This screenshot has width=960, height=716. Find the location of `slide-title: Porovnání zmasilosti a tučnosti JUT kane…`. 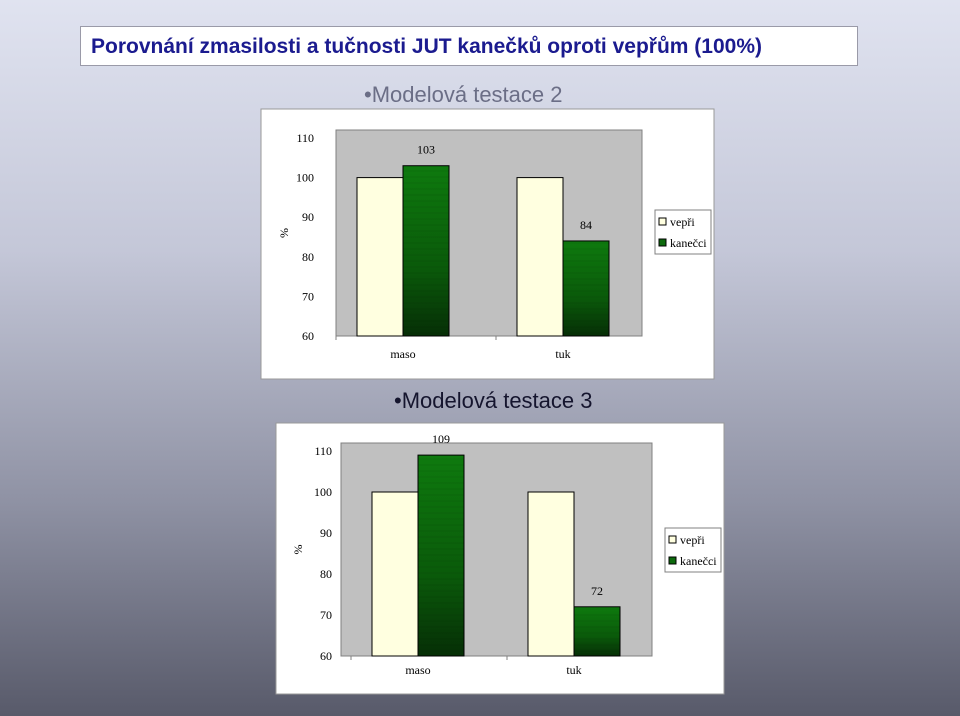

slide-title: Porovnání zmasilosti a tučnosti JUT kane… is located at coordinates (426, 46).